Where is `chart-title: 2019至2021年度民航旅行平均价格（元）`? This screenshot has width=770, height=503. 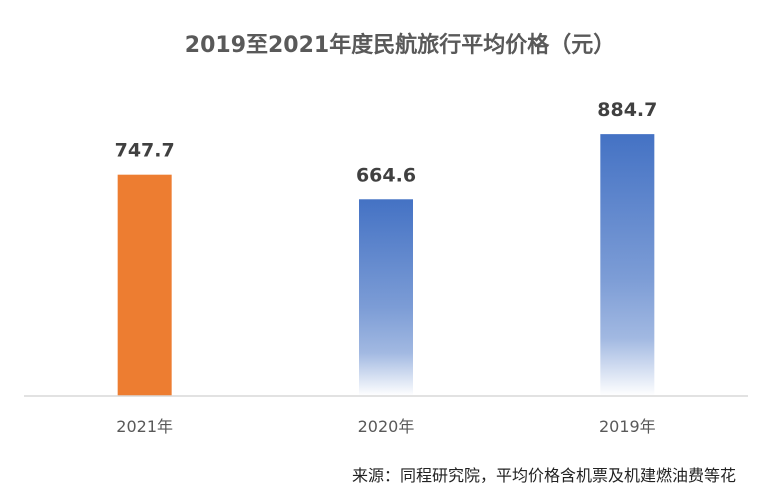
chart-title: 2019至2021年度民航旅行平均价格（元） is located at coordinates (400, 45).